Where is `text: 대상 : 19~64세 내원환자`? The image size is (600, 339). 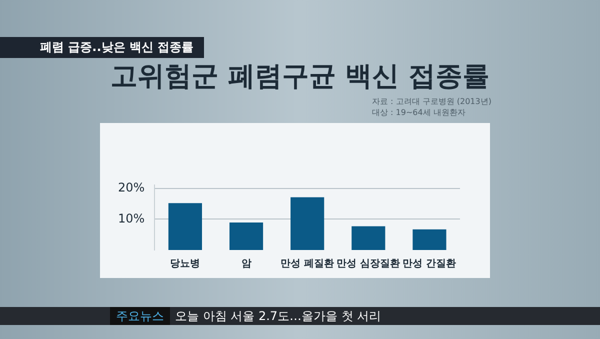
text: 대상 : 19~64세 내원환자 is located at coordinates (419, 112).